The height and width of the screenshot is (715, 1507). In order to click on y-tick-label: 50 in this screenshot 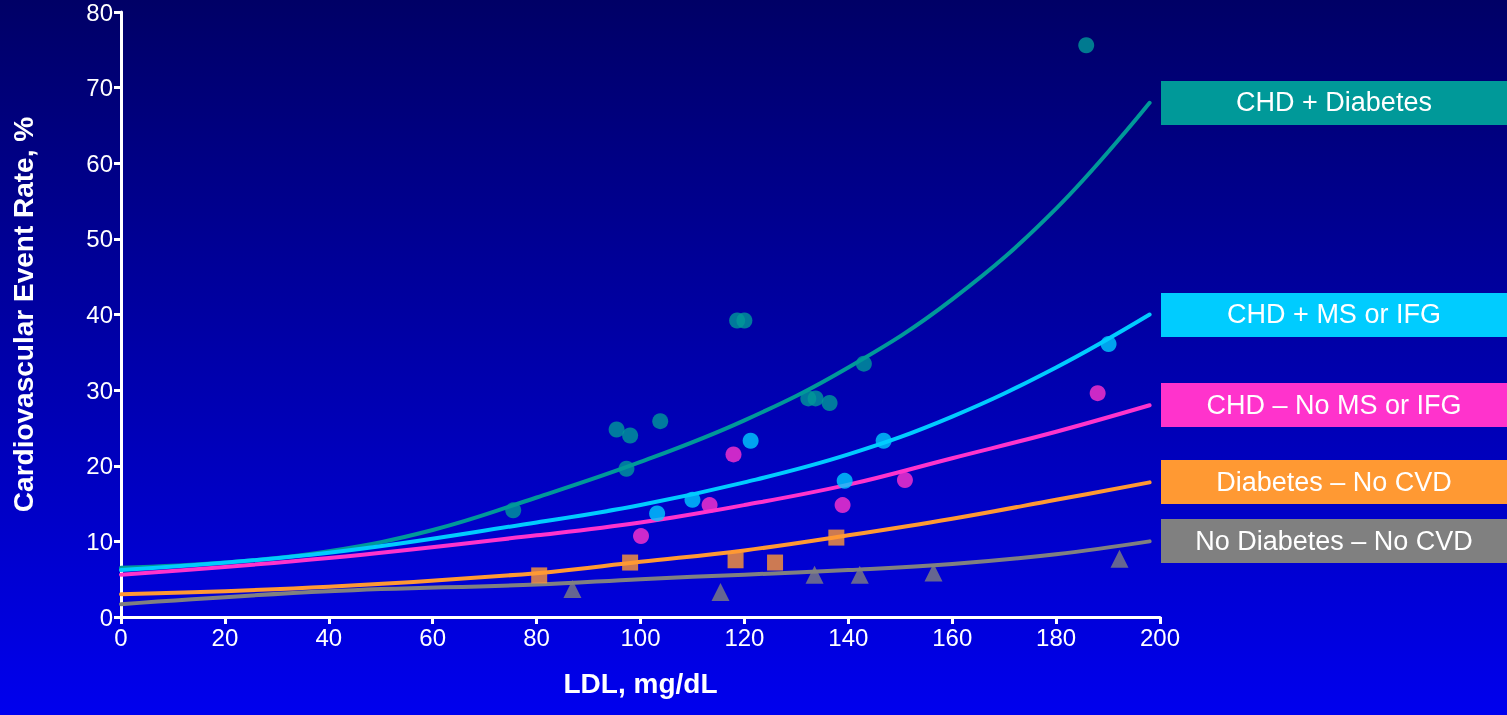, I will do `click(99, 239)`.